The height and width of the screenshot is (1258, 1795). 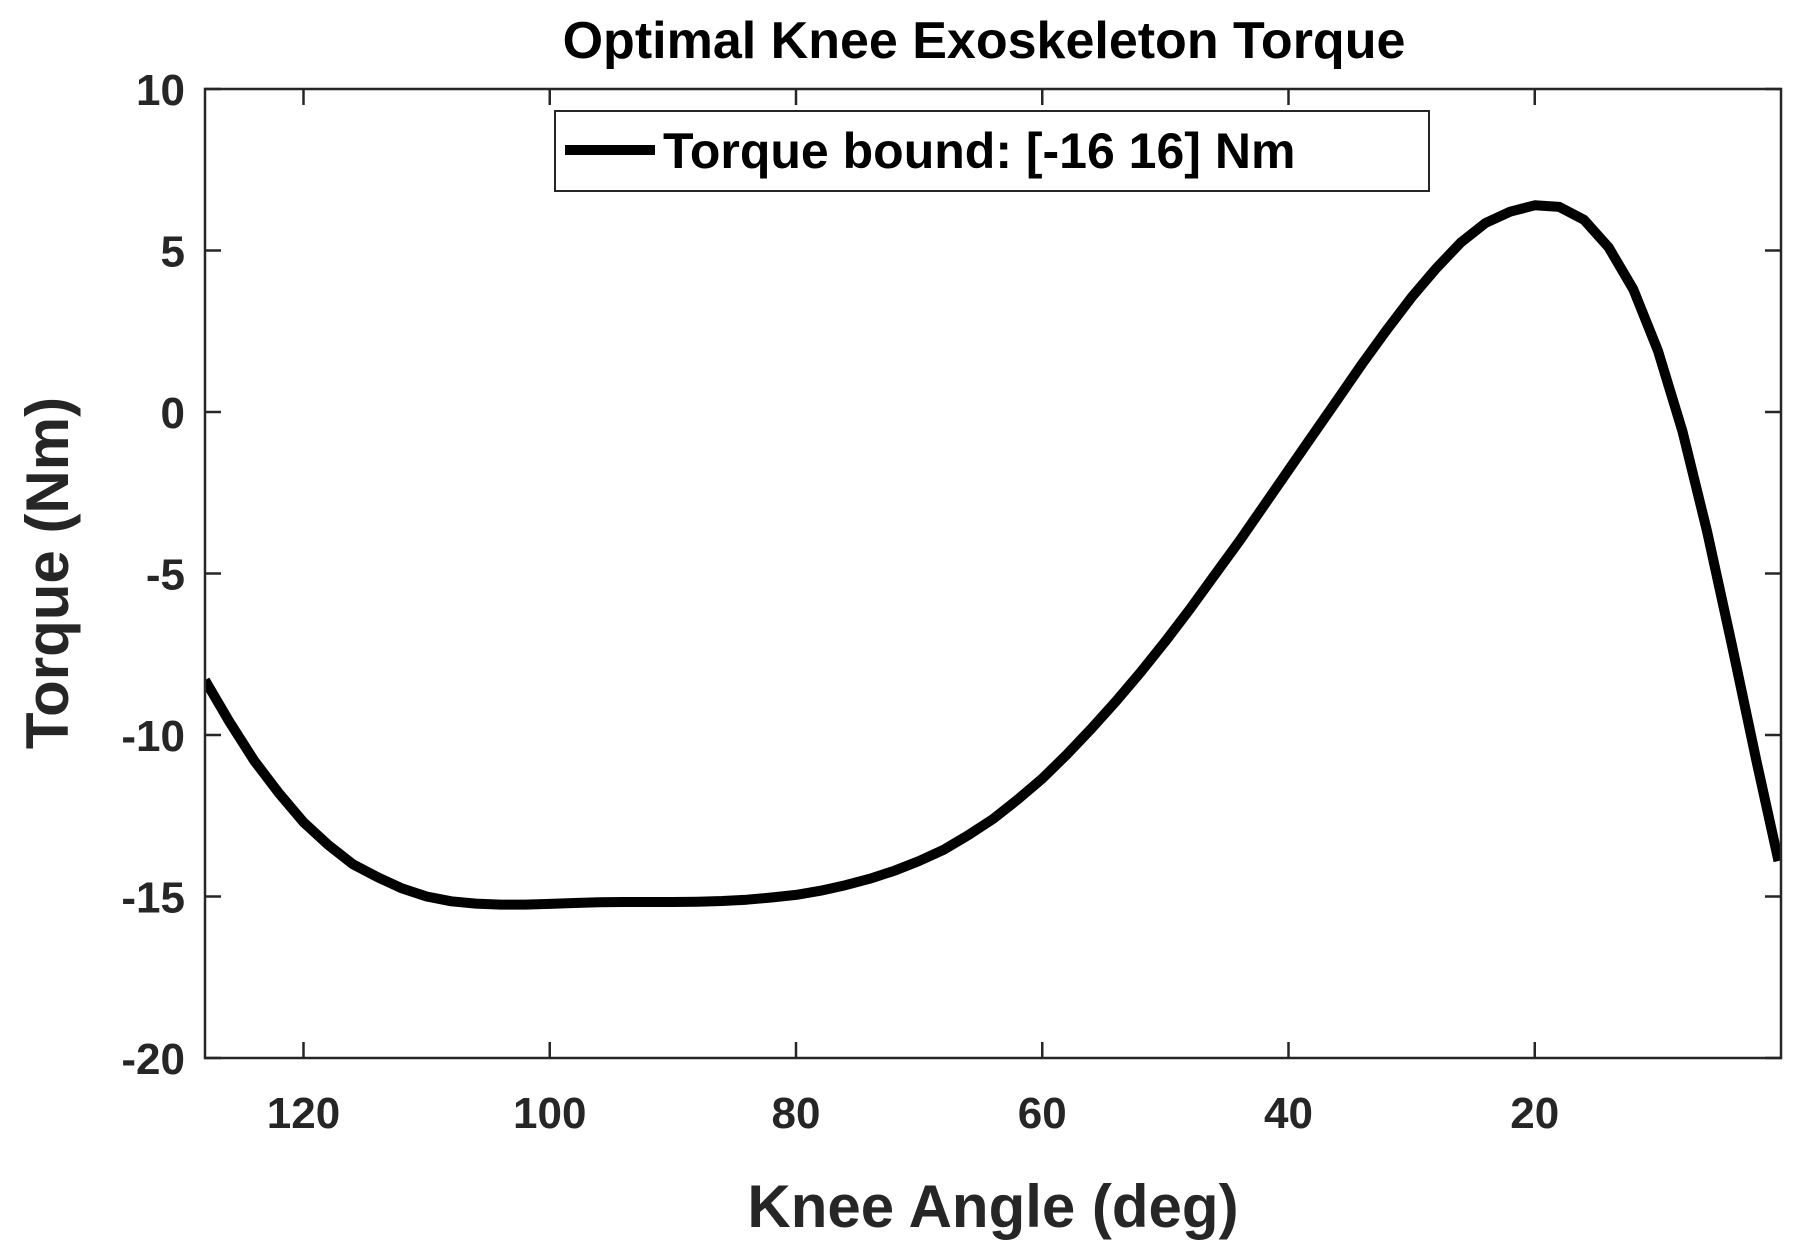 What do you see at coordinates (979, 151) in the screenshot?
I see `legend-label: Torque bound: [-16 16] Nm` at bounding box center [979, 151].